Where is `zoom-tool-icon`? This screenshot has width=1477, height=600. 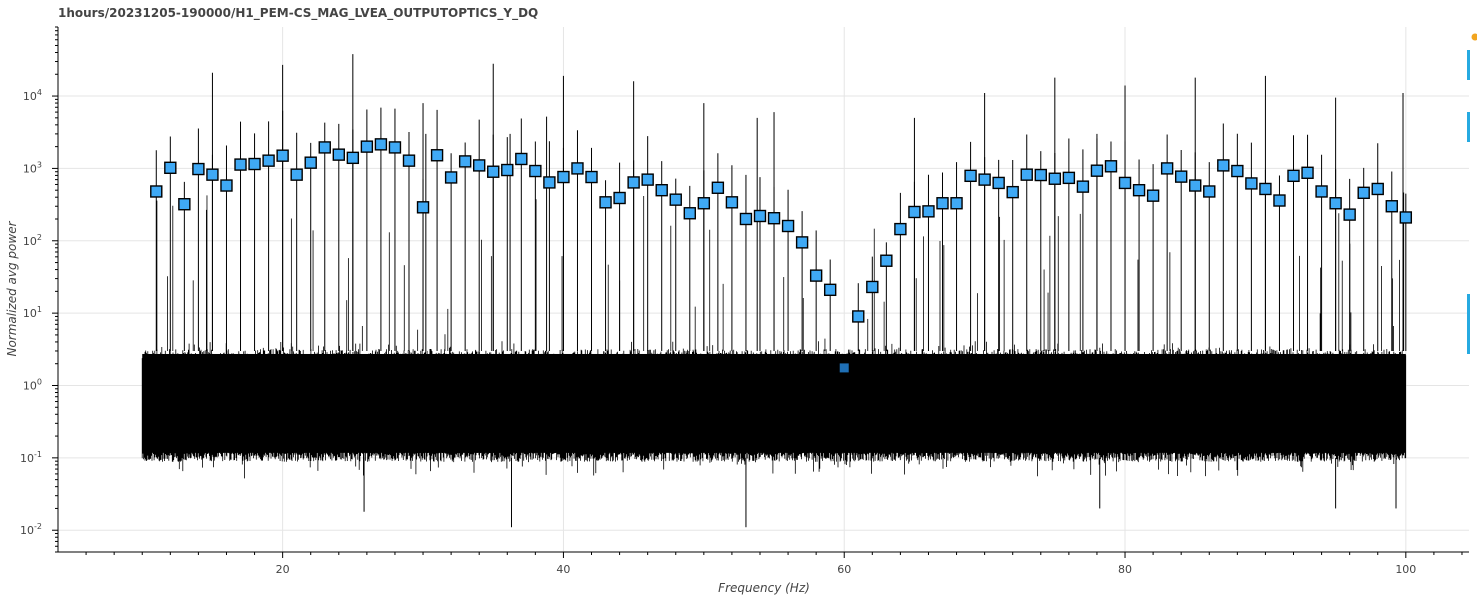
zoom-tool-icon is located at coordinates (1468, 127).